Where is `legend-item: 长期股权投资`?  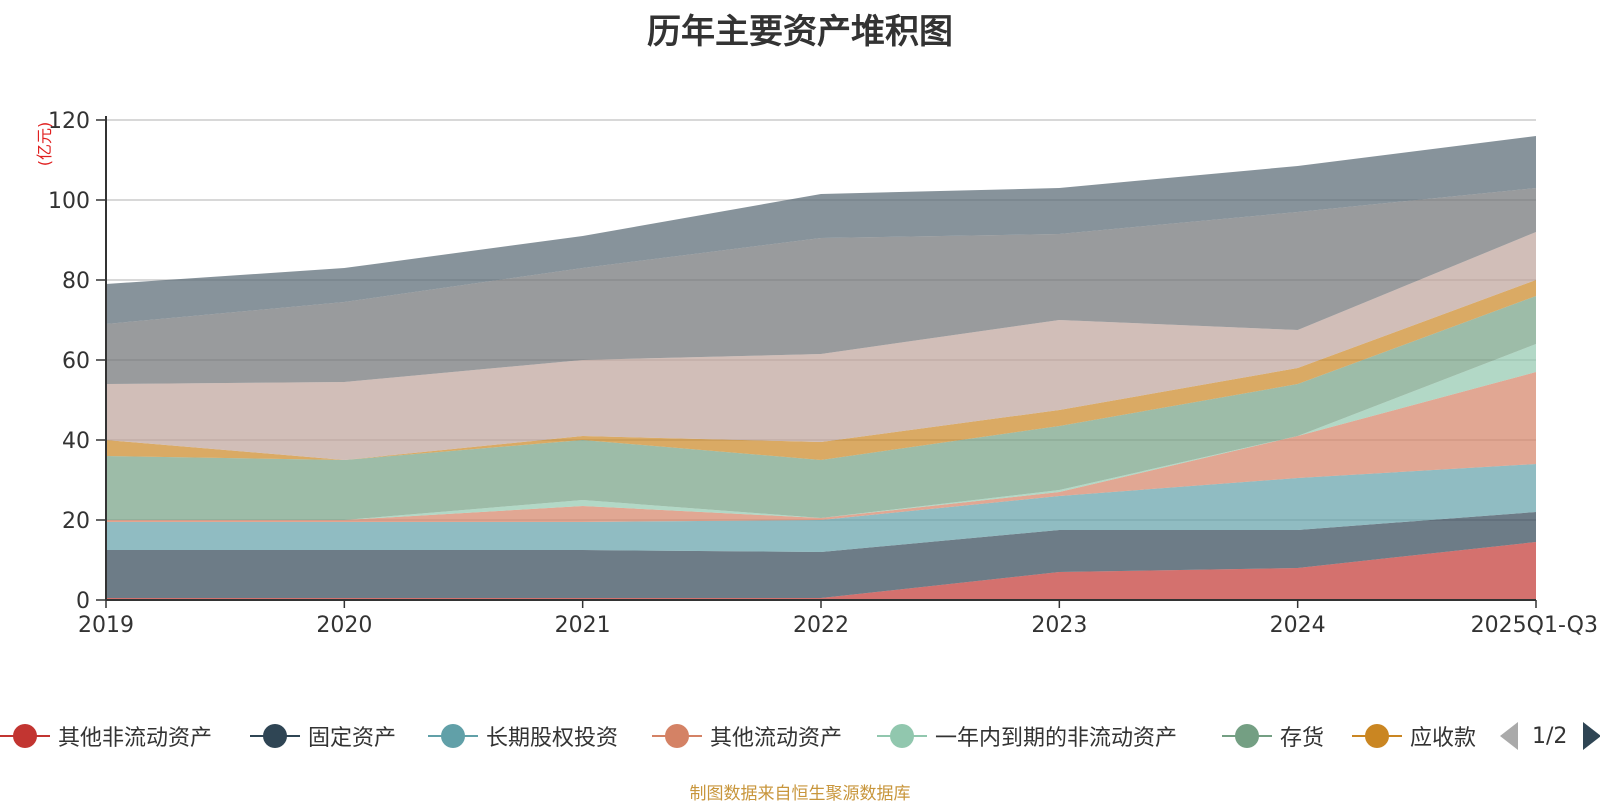
legend-item: 长期股权投资 is located at coordinates (523, 736).